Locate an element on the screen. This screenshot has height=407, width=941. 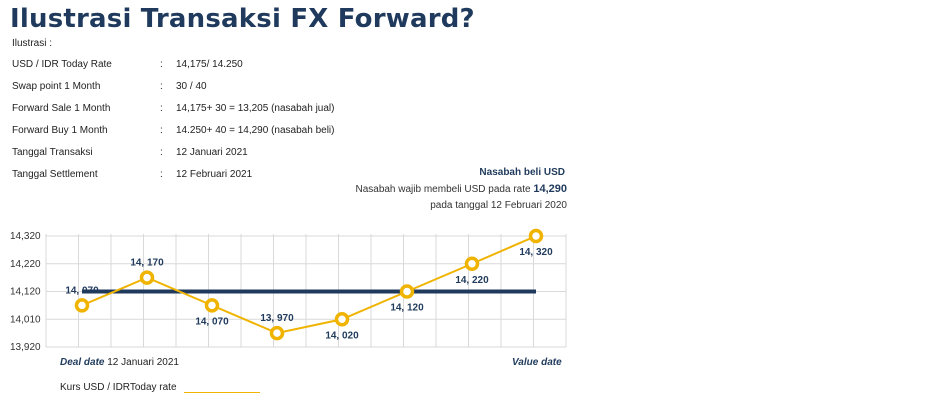
deal-date-value: 12 Januari 2021 is located at coordinates (141, 362).